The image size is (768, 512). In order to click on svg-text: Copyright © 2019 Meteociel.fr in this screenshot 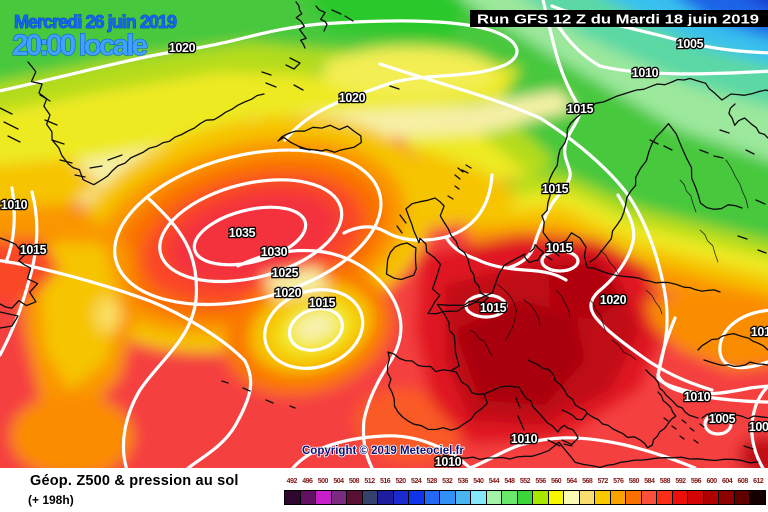, I will do `click(383, 451)`.